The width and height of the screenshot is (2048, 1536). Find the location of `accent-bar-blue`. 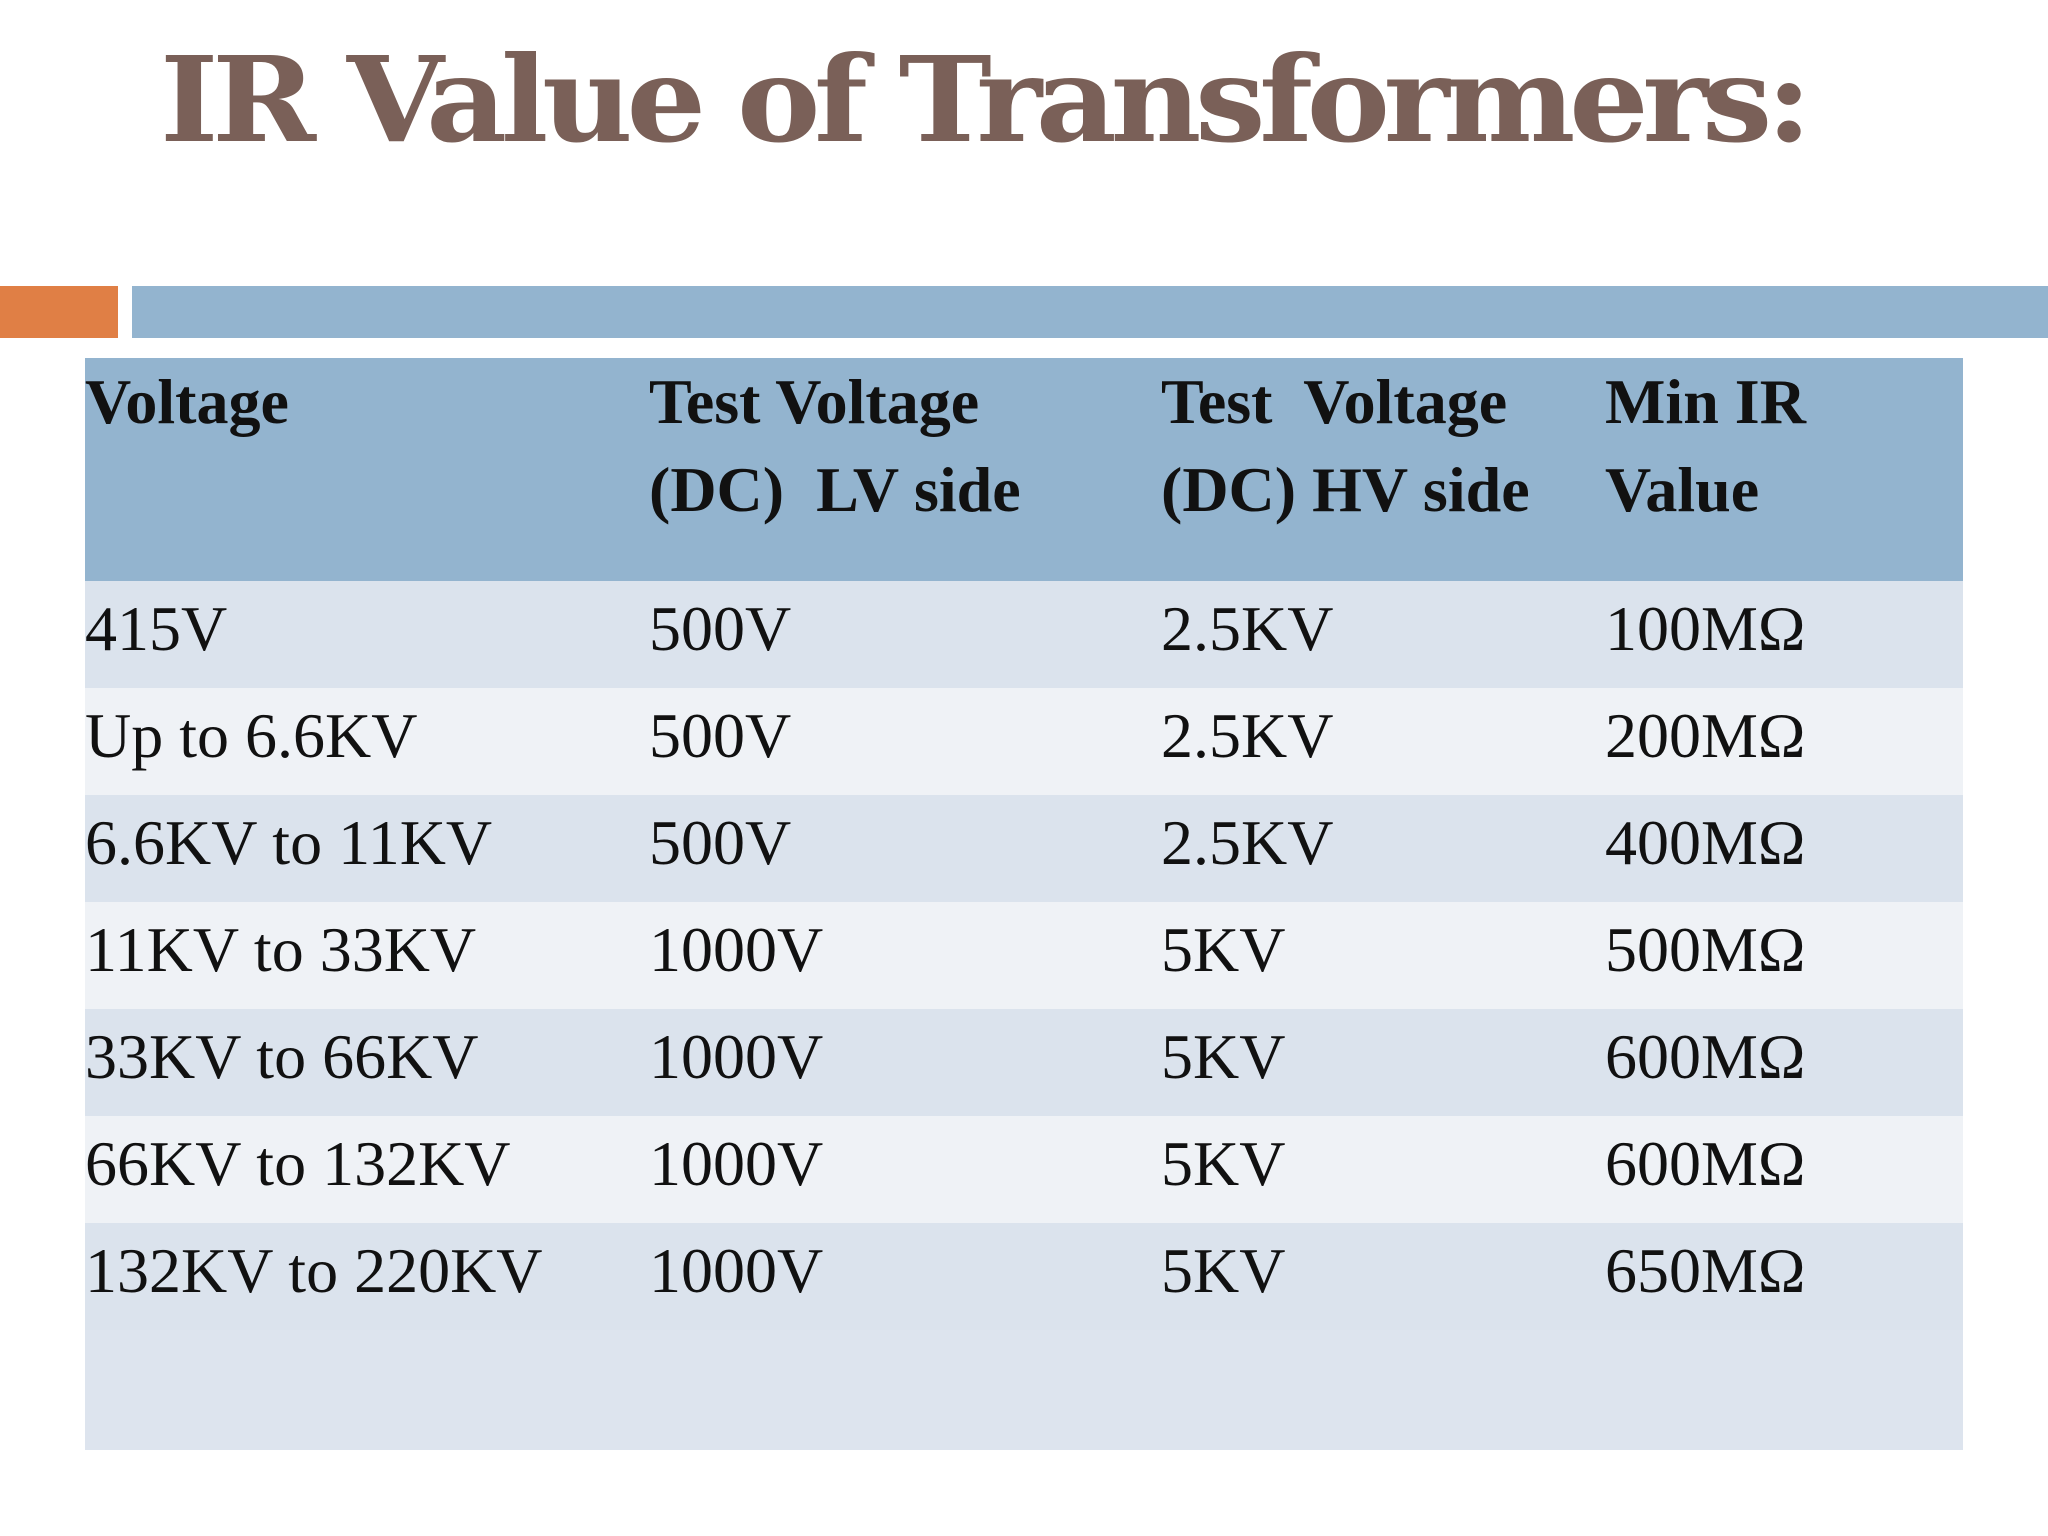

accent-bar-blue is located at coordinates (1090, 312).